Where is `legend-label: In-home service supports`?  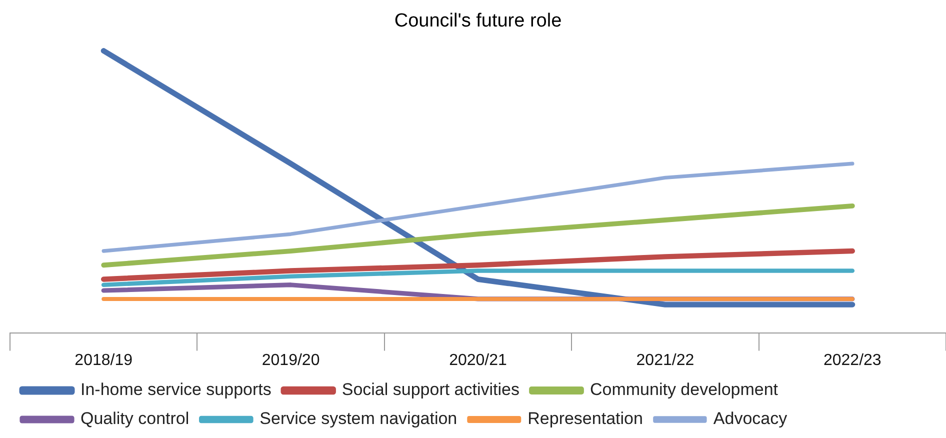 legend-label: In-home service supports is located at coordinates (176, 390).